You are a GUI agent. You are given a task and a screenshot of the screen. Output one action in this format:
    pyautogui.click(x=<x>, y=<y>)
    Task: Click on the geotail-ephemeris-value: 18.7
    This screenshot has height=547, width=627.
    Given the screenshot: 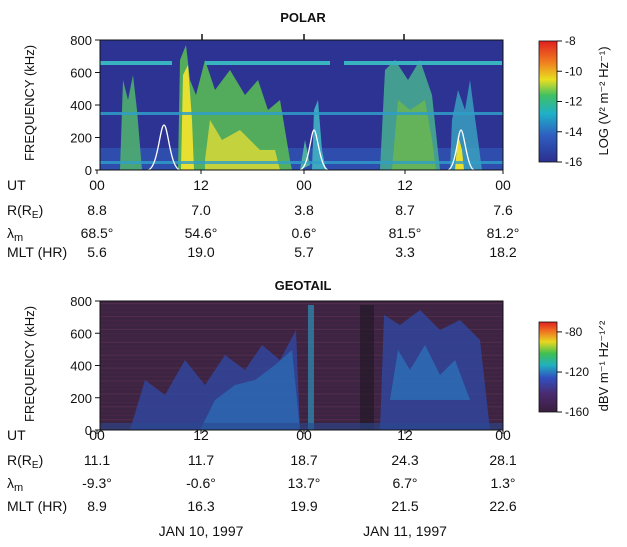 What is the action you would take?
    pyautogui.click(x=303, y=460)
    